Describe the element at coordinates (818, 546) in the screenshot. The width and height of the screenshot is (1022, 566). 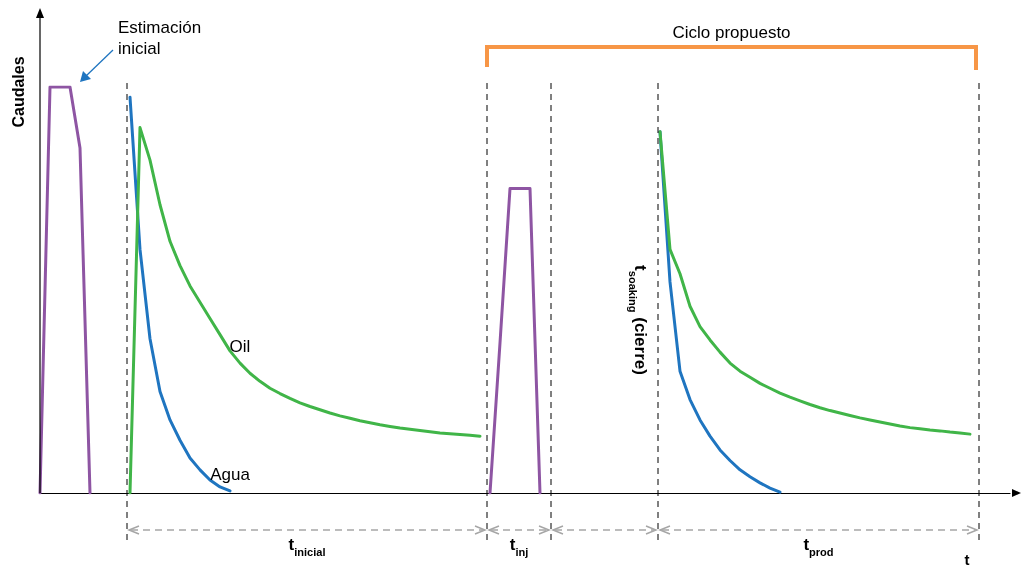
I see `text: t$_{prod}$` at that location.